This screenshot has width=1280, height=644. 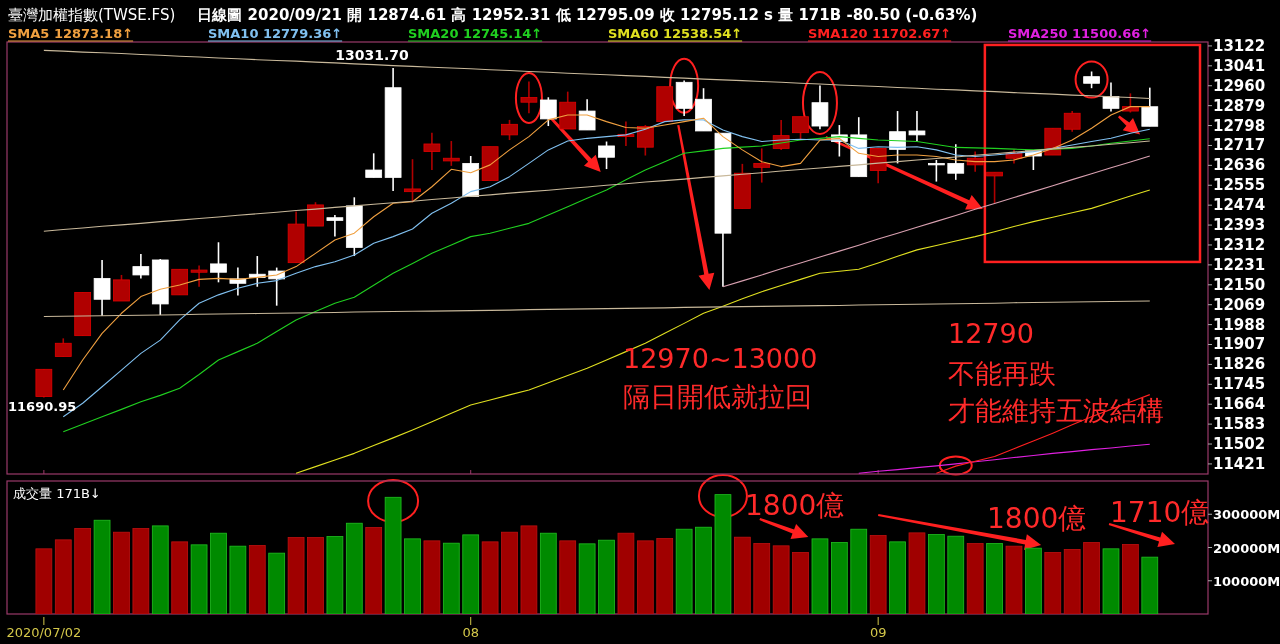 I want to click on y-tick-label: 100000M, so click(x=1246, y=581).